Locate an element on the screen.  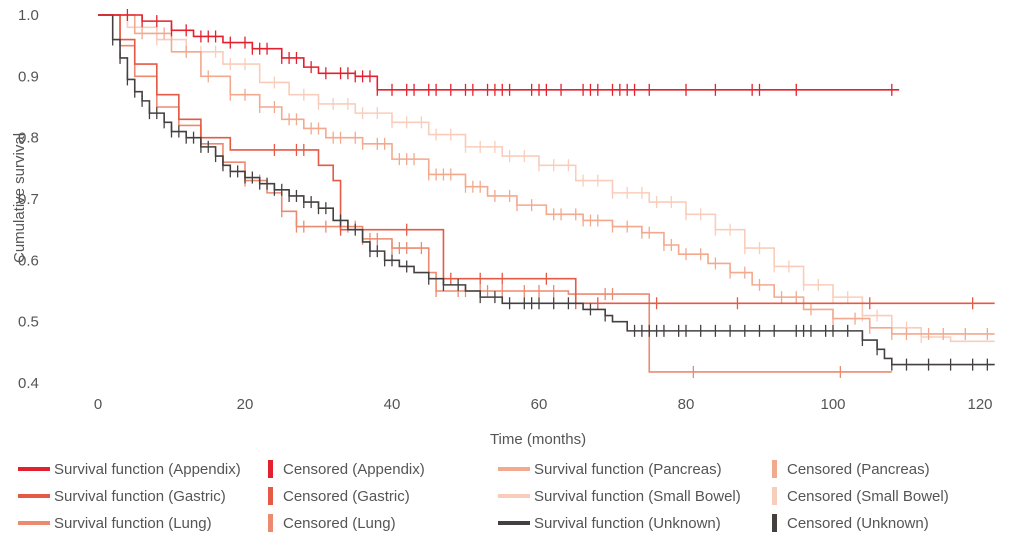
y-ticks: 0.4 0.5 0.6 0.7 0.8 0.9 1.0 is located at coordinates (28, 199).